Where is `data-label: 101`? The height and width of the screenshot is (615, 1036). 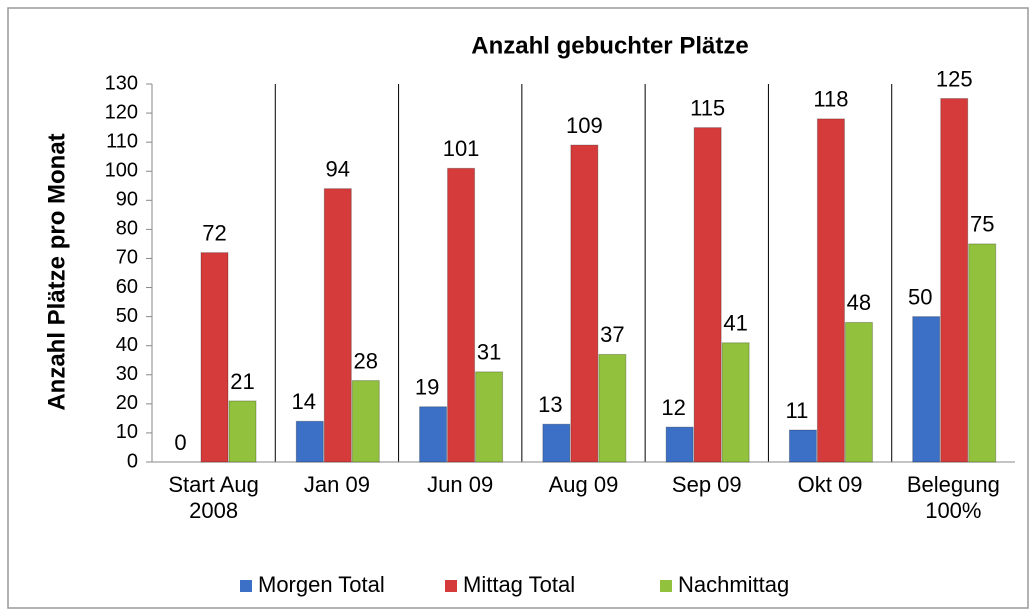 data-label: 101 is located at coordinates (461, 148).